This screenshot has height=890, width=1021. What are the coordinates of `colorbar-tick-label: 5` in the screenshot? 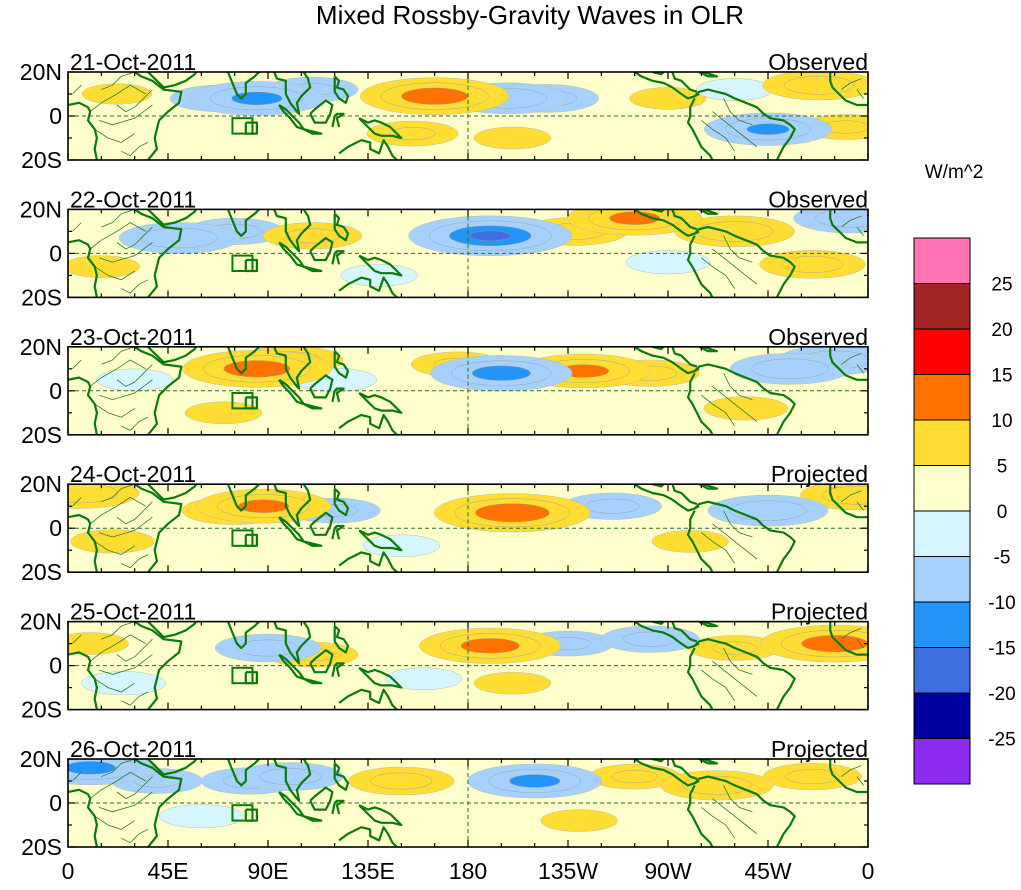 It's located at (1002, 467).